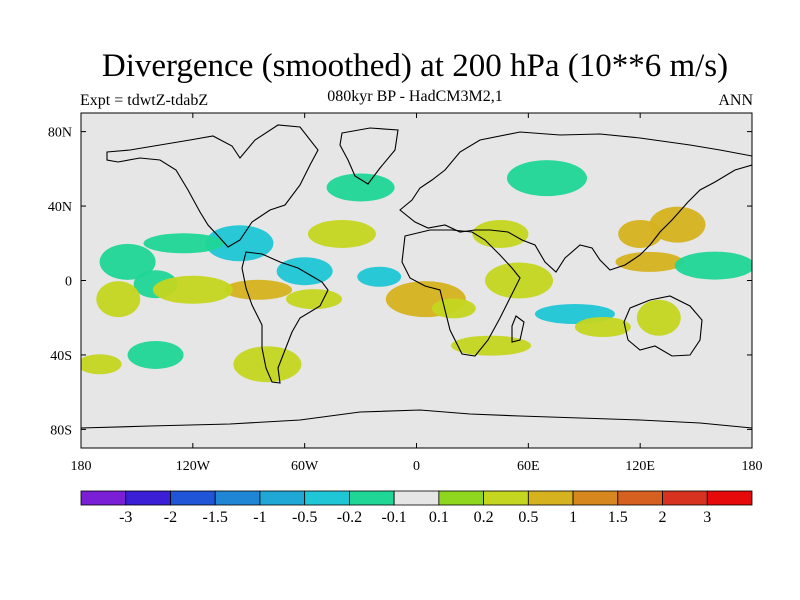 This screenshot has width=800, height=600. Describe the element at coordinates (369, 156) in the screenshot. I see `coastline-greenland` at that location.